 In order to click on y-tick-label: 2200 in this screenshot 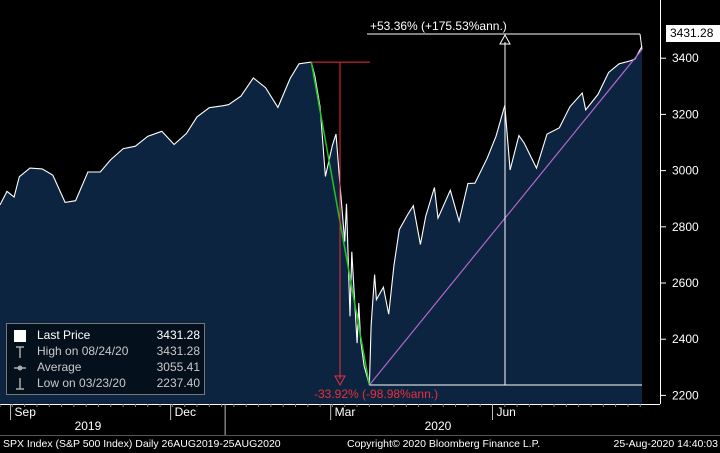, I will do `click(685, 395)`.